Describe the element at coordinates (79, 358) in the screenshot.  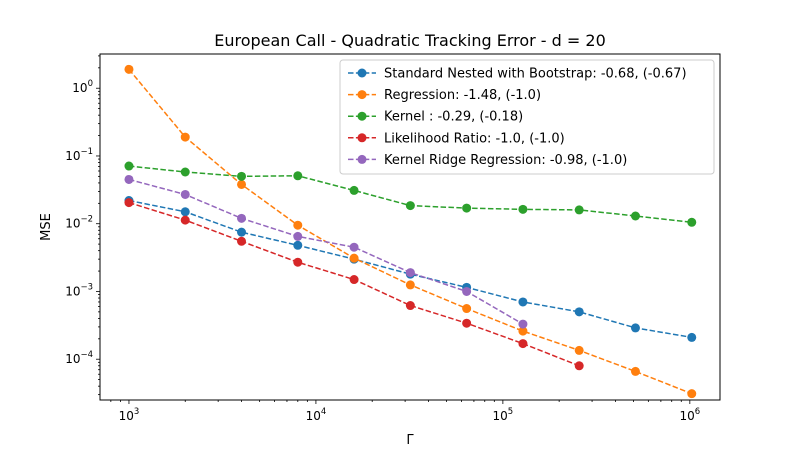
I see `y-tick-label: 10⁻⁴` at that location.